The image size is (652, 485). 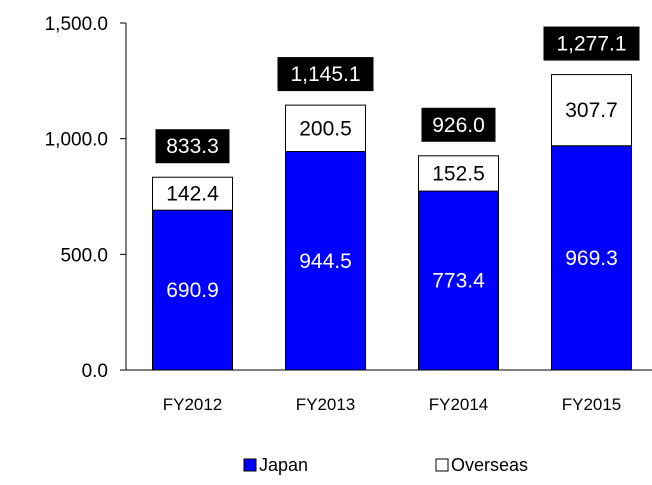 What do you see at coordinates (250, 465) in the screenshot?
I see `legend-swatch-japan` at bounding box center [250, 465].